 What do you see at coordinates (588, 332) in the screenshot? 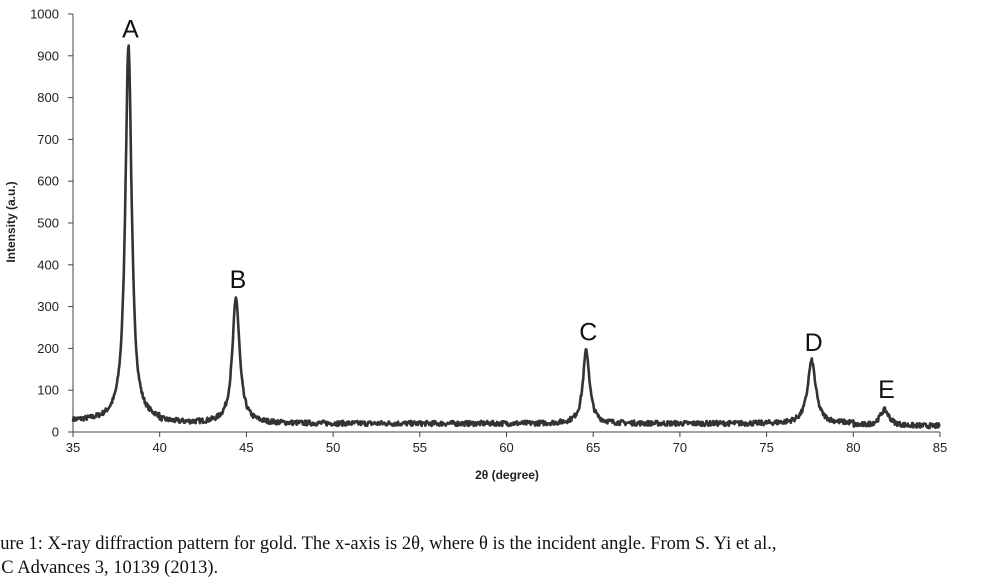
I see `peak-label-c: C` at bounding box center [588, 332].